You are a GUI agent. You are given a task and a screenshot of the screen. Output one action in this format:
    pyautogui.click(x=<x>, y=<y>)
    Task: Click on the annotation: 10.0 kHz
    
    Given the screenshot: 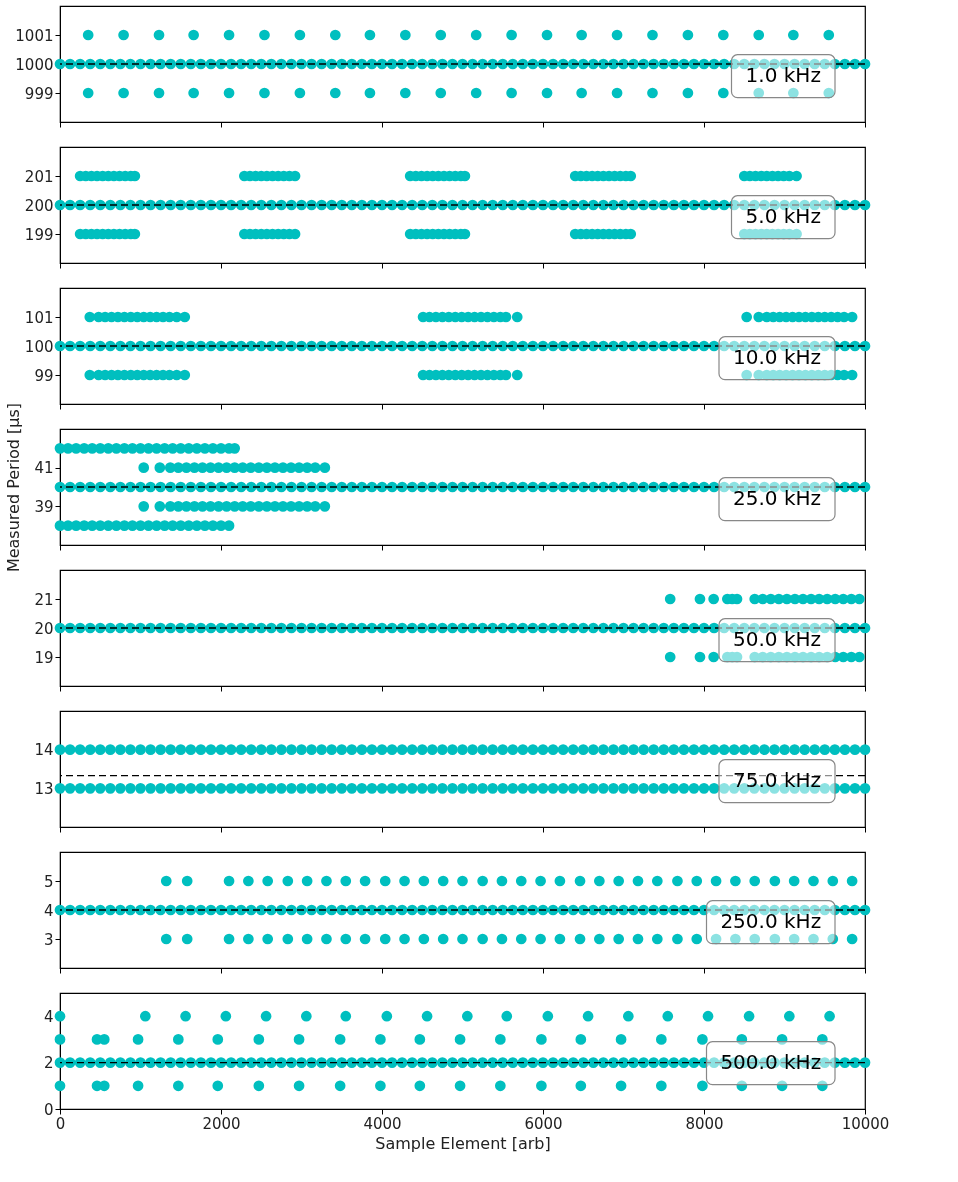 What is the action you would take?
    pyautogui.click(x=777, y=357)
    